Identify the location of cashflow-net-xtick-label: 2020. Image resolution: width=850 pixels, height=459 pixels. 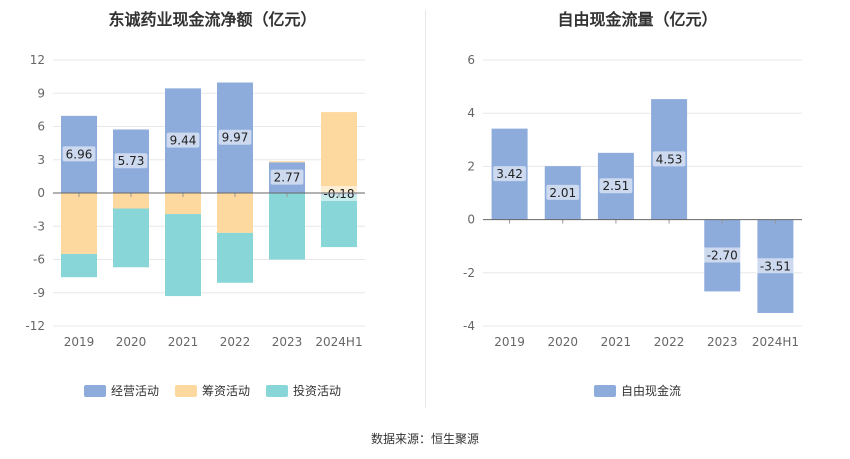
(131, 342).